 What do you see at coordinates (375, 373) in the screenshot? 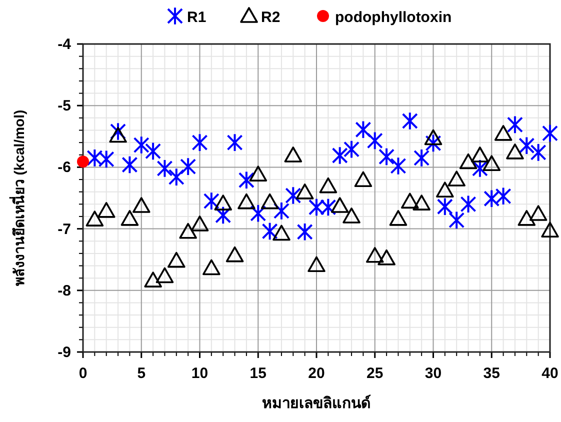
I see `x-tick-label: 25` at bounding box center [375, 373].